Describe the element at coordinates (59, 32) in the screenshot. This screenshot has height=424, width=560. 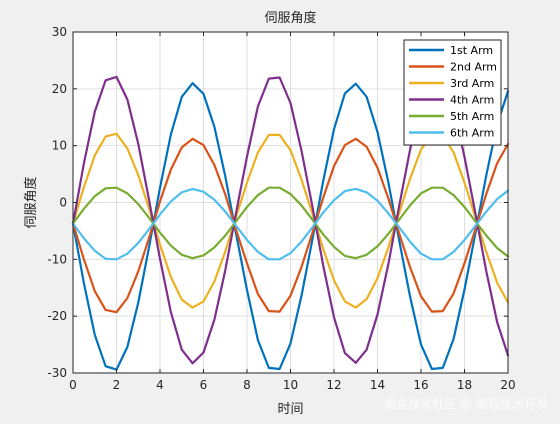
I see `y-tick-label-6: 30` at that location.